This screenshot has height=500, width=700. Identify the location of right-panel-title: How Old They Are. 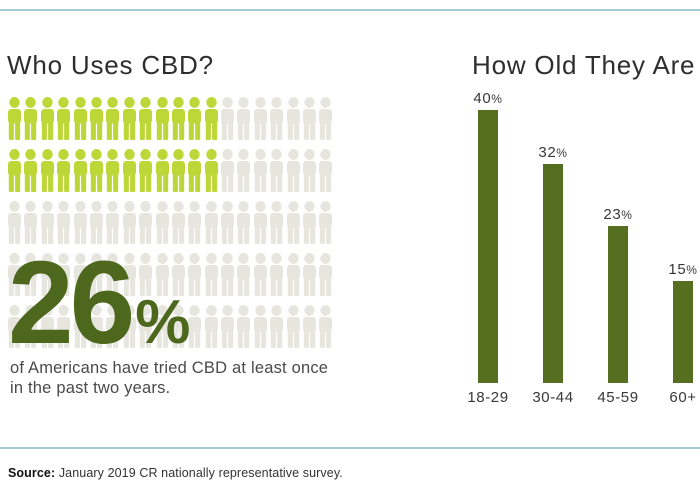
(584, 65).